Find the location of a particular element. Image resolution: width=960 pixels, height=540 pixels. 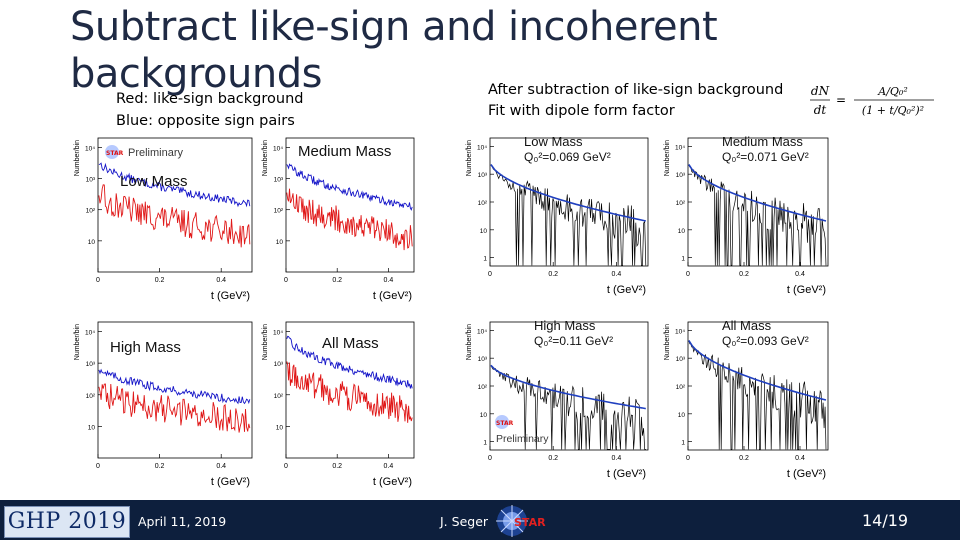

dipole-formula: dN dt = A/Q₀² (1 + t/Q₀²)² is located at coordinates (872, 100).